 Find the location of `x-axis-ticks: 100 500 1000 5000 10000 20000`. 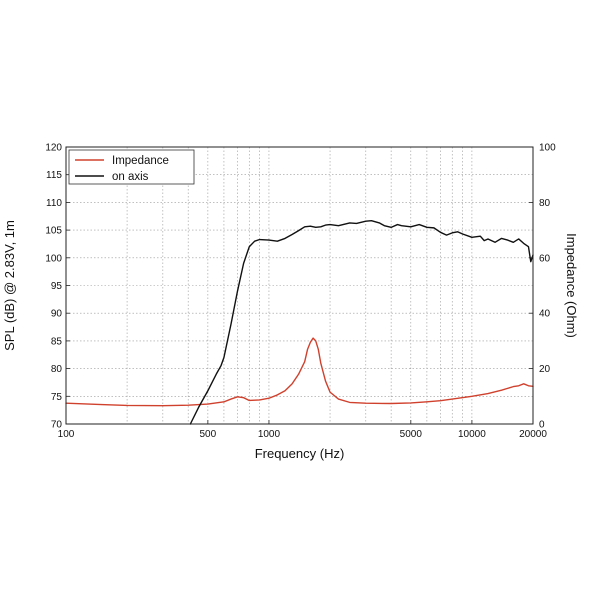

x-axis-ticks: 100 500 1000 5000 10000 20000 is located at coordinates (302, 430).